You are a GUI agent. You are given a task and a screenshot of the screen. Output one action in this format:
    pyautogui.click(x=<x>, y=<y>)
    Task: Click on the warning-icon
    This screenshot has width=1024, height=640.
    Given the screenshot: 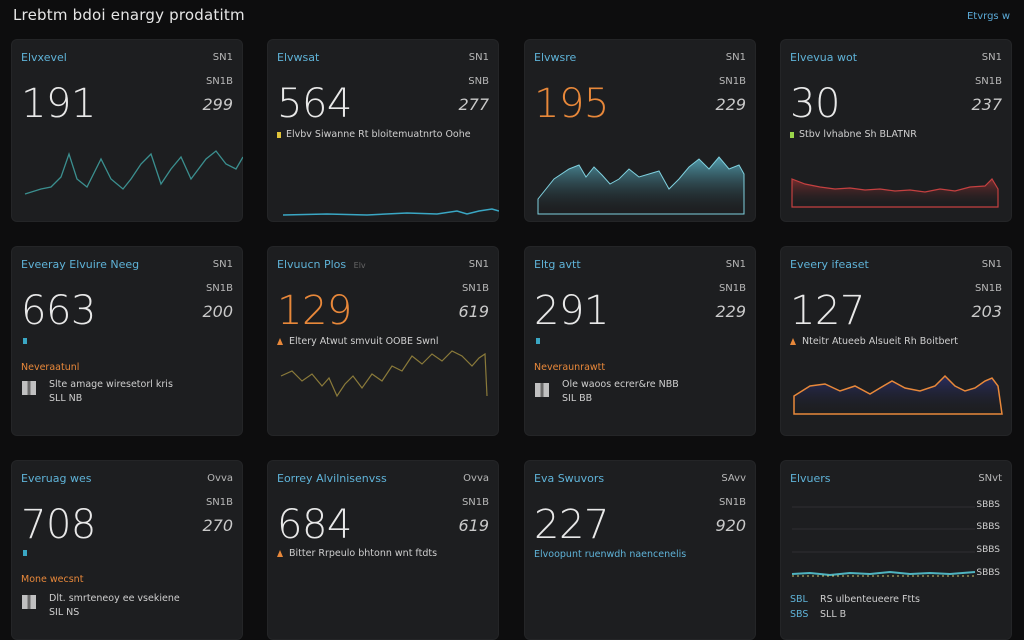 What is the action you would take?
    pyautogui.click(x=280, y=553)
    